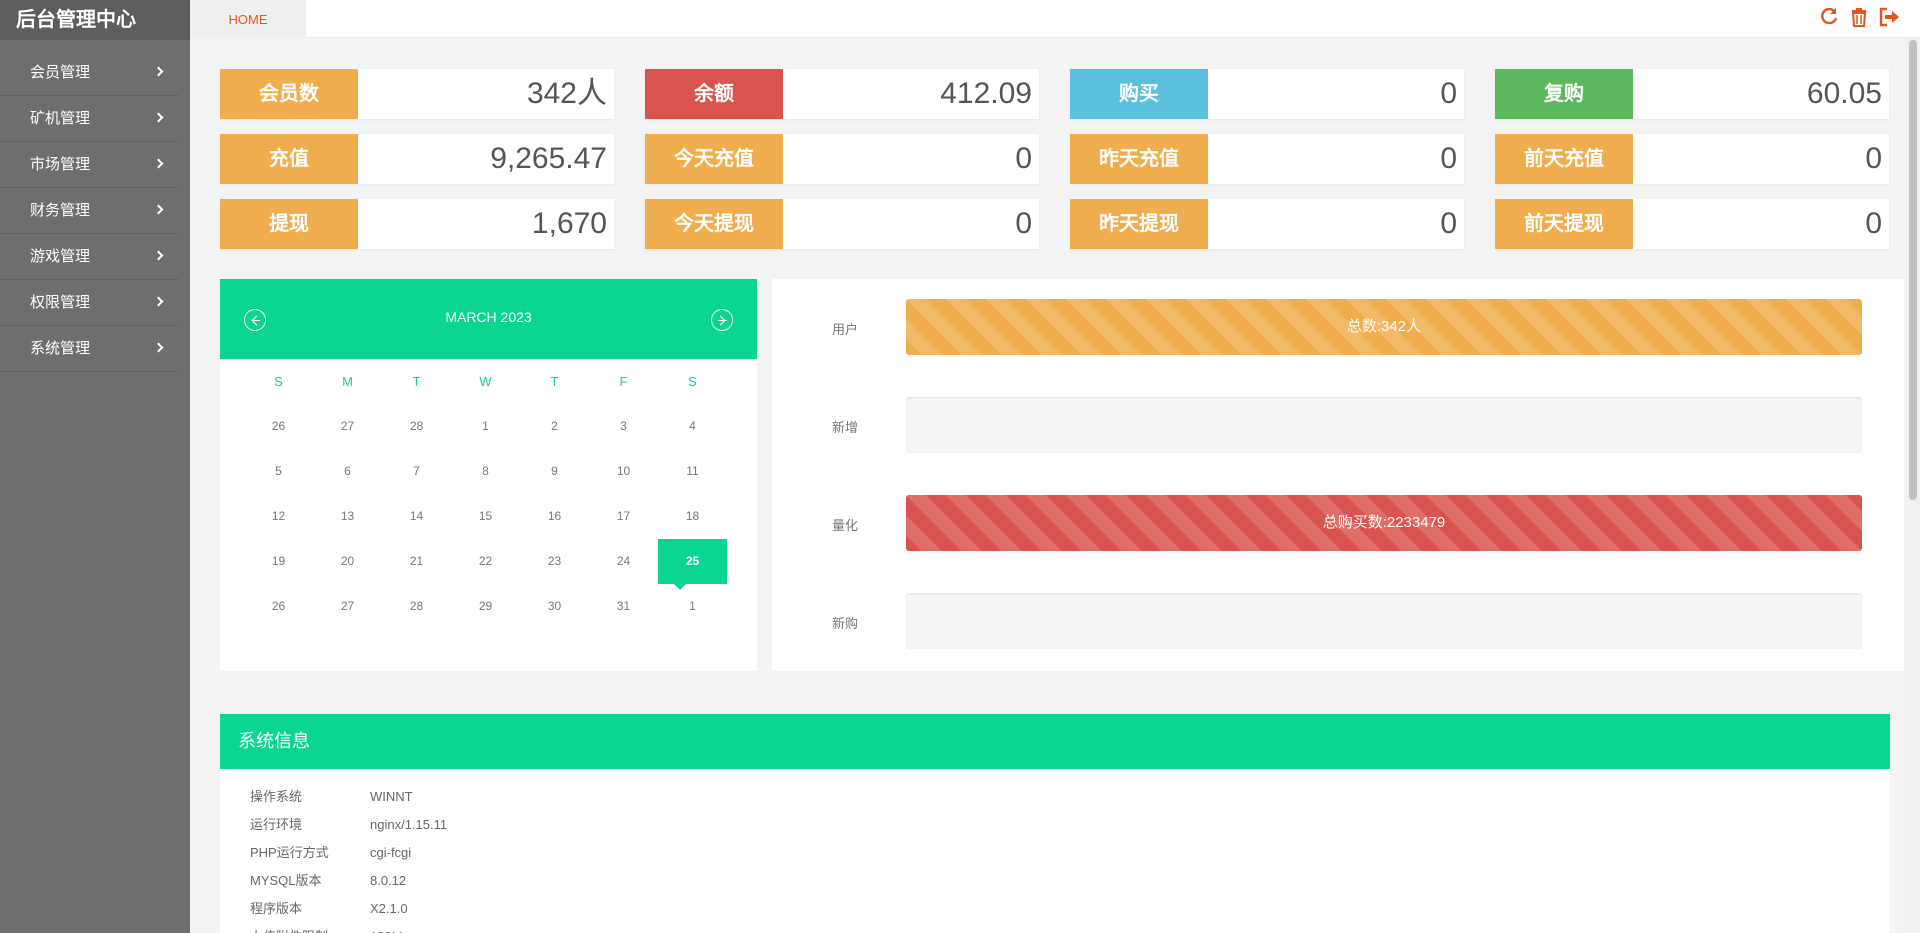 The height and width of the screenshot is (933, 1920). I want to click on sidebar-item-games: 游戏管理, so click(89, 257).